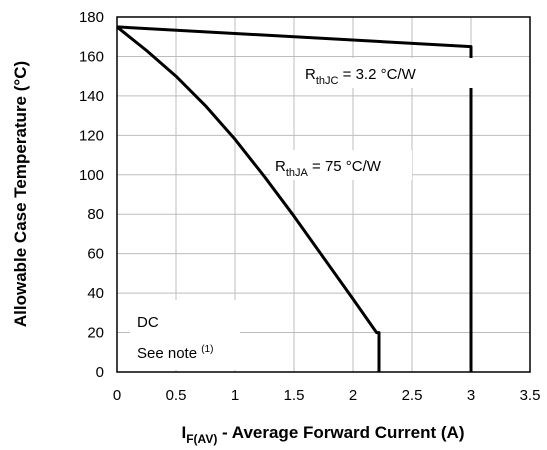 This screenshot has height=450, width=547. Describe the element at coordinates (20, 194) in the screenshot. I see `y-axis-title: Allowable Case Temperature (°C)` at that location.